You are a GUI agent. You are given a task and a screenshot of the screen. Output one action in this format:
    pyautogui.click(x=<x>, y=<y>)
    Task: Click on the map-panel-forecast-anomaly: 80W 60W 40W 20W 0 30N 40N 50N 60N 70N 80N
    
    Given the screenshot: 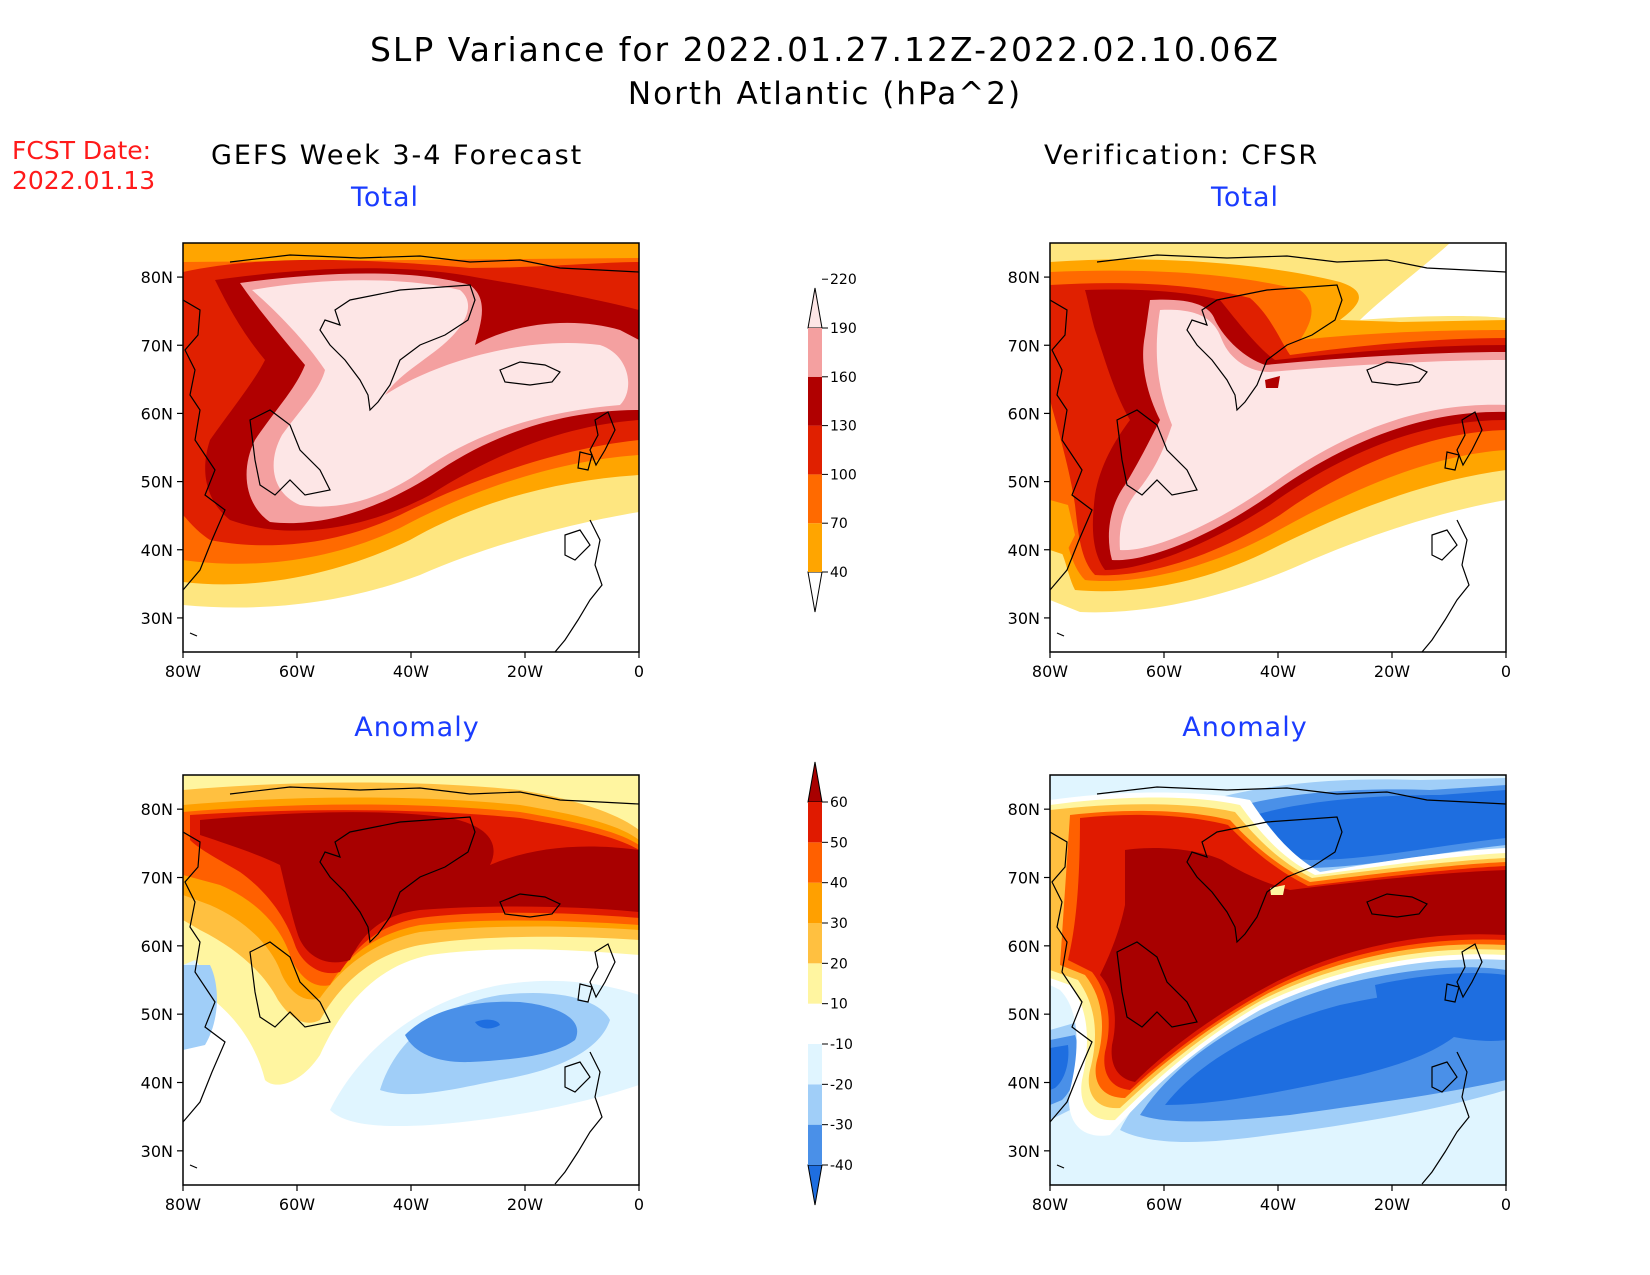 What is the action you would take?
    pyautogui.click(x=392, y=994)
    